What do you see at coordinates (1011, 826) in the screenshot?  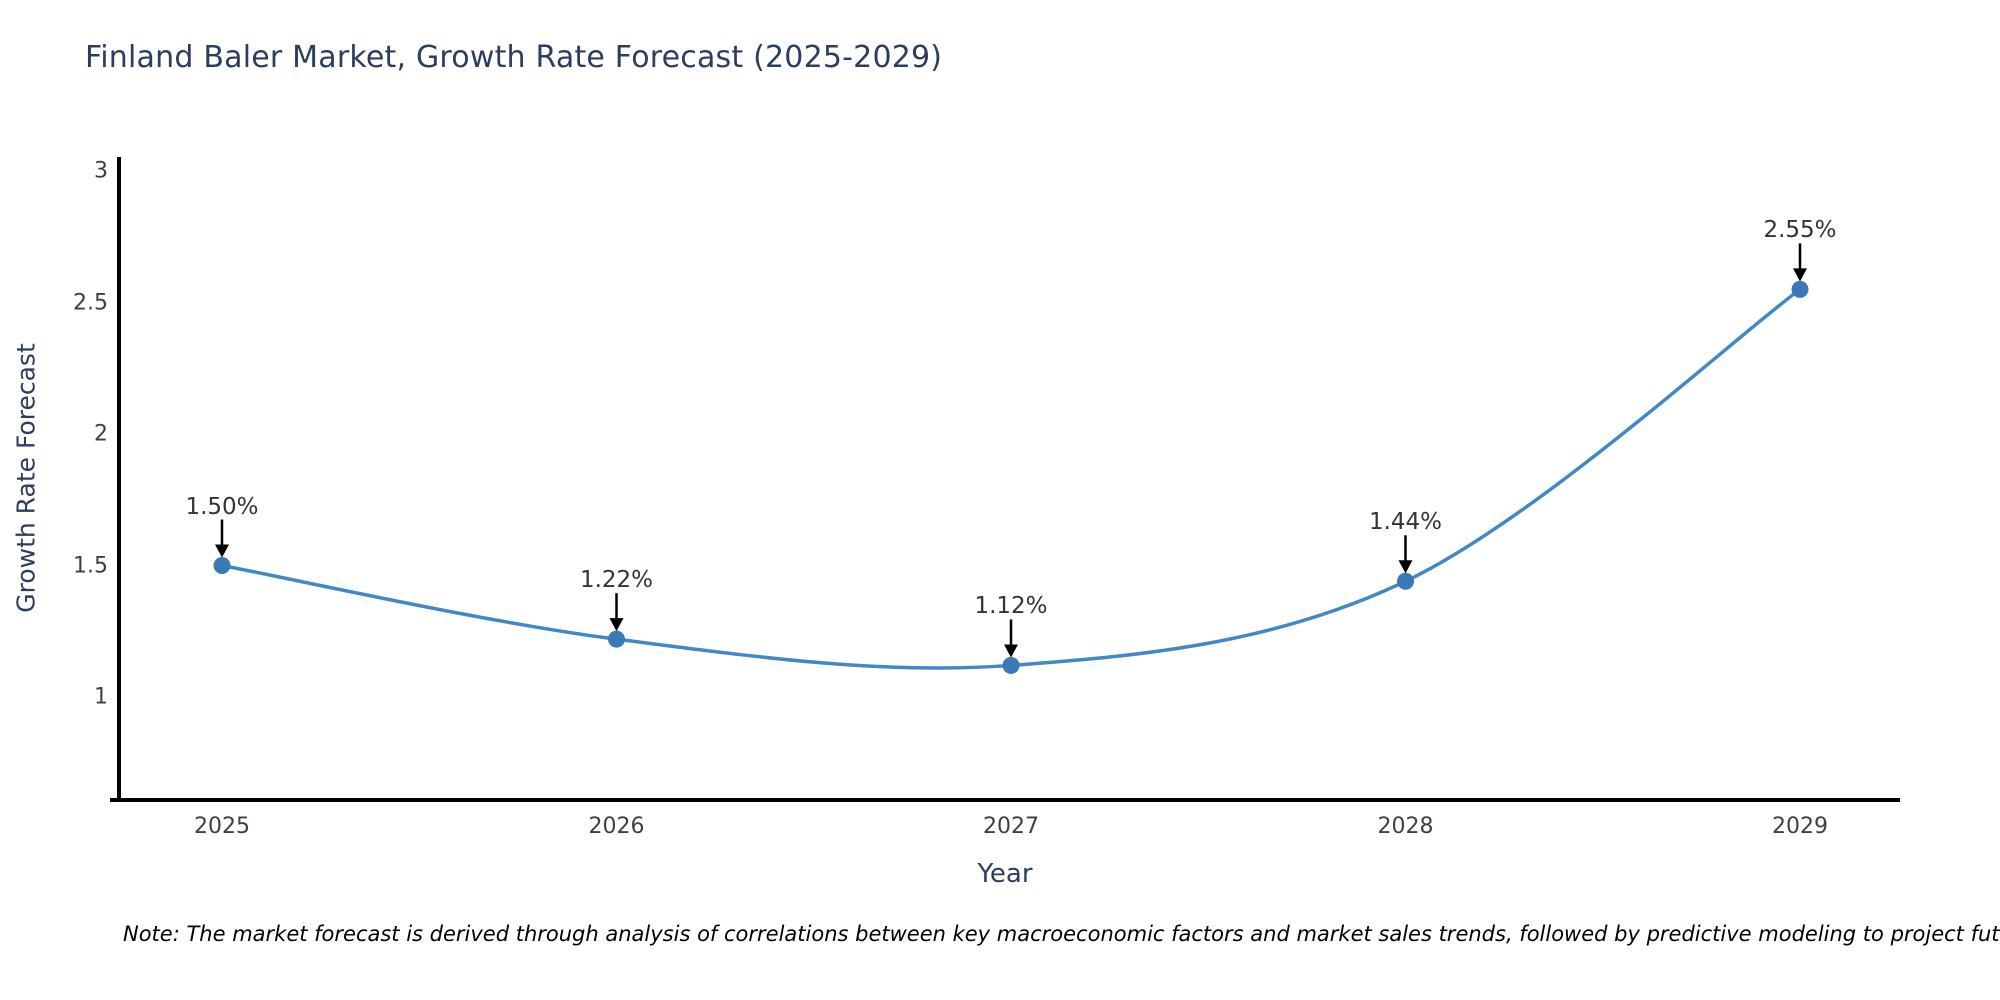 I see `x-axis-tick-label: 2027` at bounding box center [1011, 826].